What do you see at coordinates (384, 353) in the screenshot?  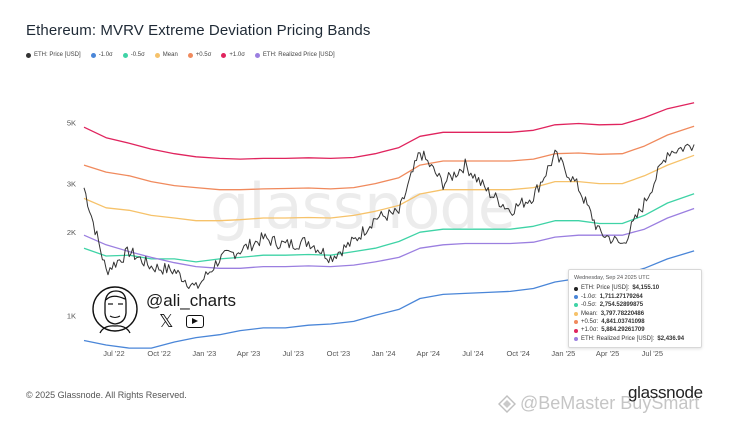 I see `x-tick-label: Jan '24` at bounding box center [384, 353].